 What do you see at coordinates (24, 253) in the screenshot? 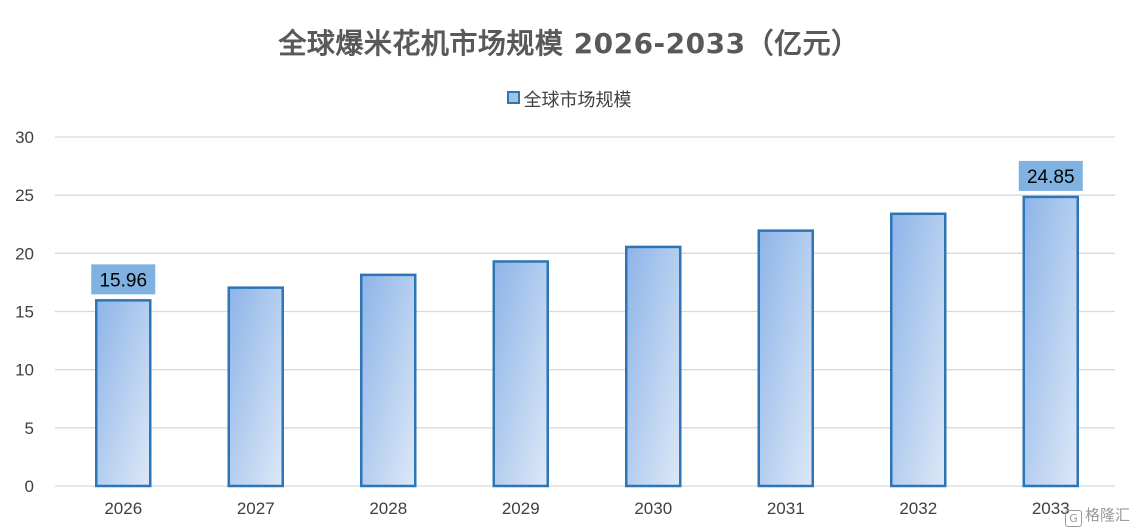
I see `y-tick-label: 20` at bounding box center [24, 253].